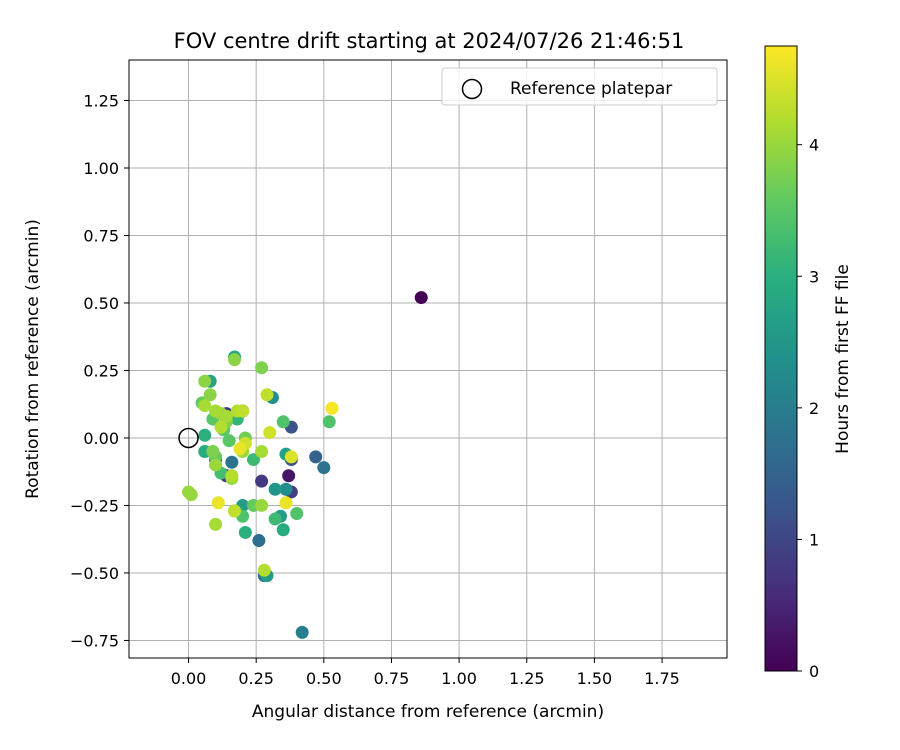 This screenshot has width=900, height=750. I want to click on y-tick-label: 0.00, so click(101, 438).